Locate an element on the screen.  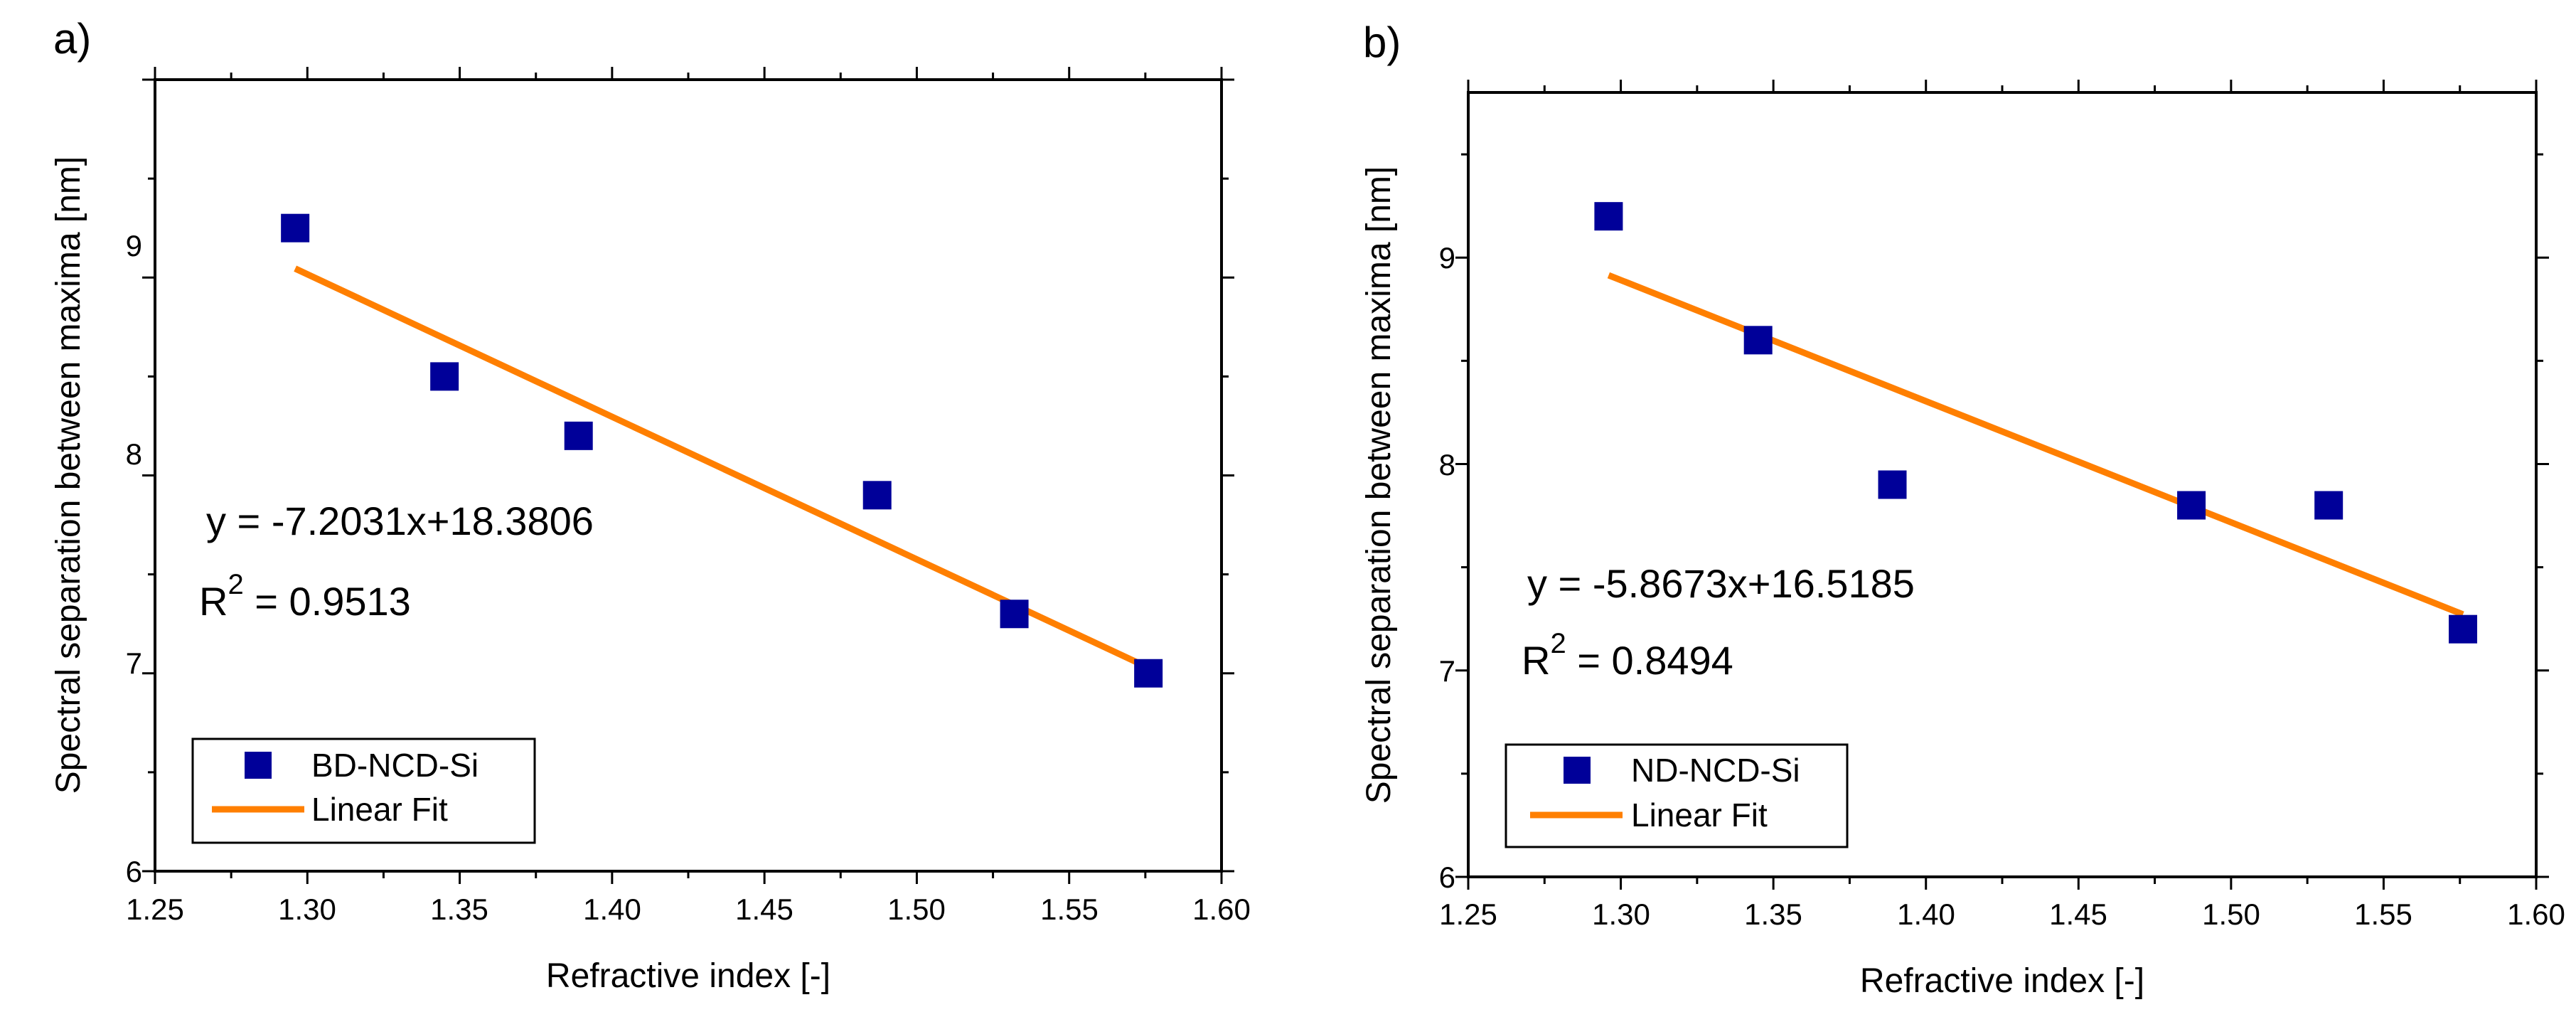
panel-b-label: b) is located at coordinates (1382, 42).